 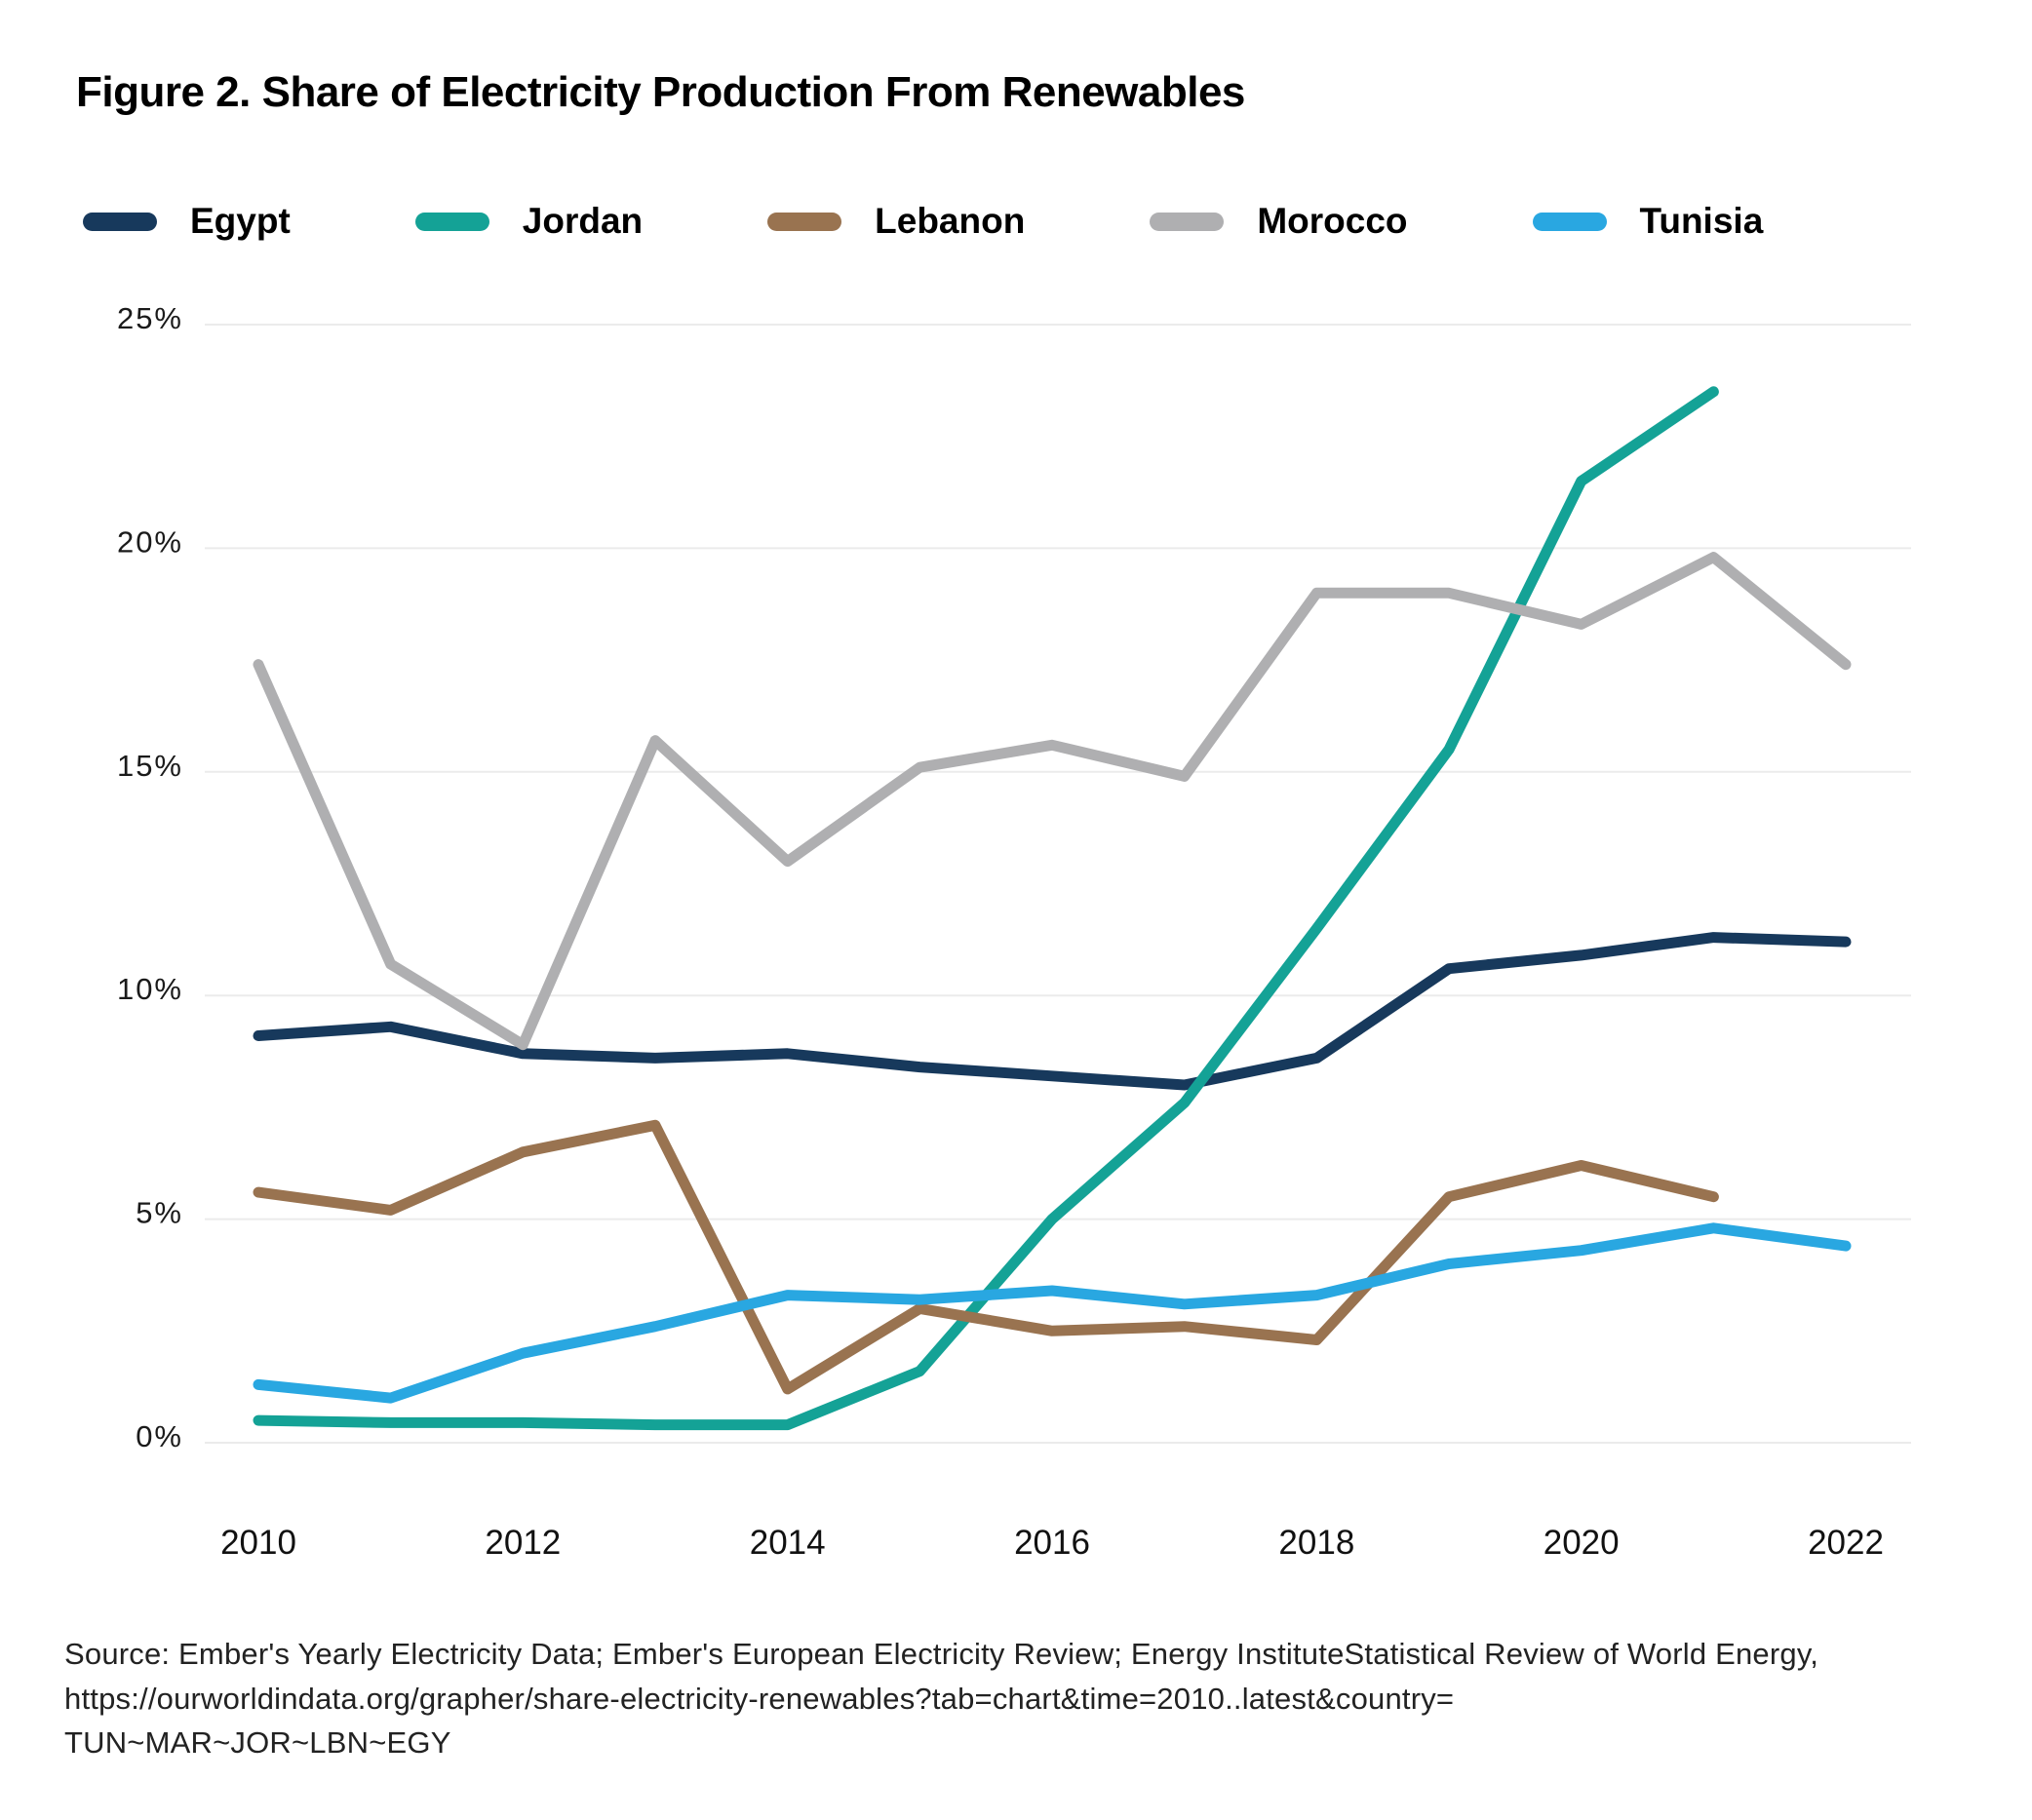 I want to click on x-axis-label-2020: 2020, so click(x=1582, y=1543).